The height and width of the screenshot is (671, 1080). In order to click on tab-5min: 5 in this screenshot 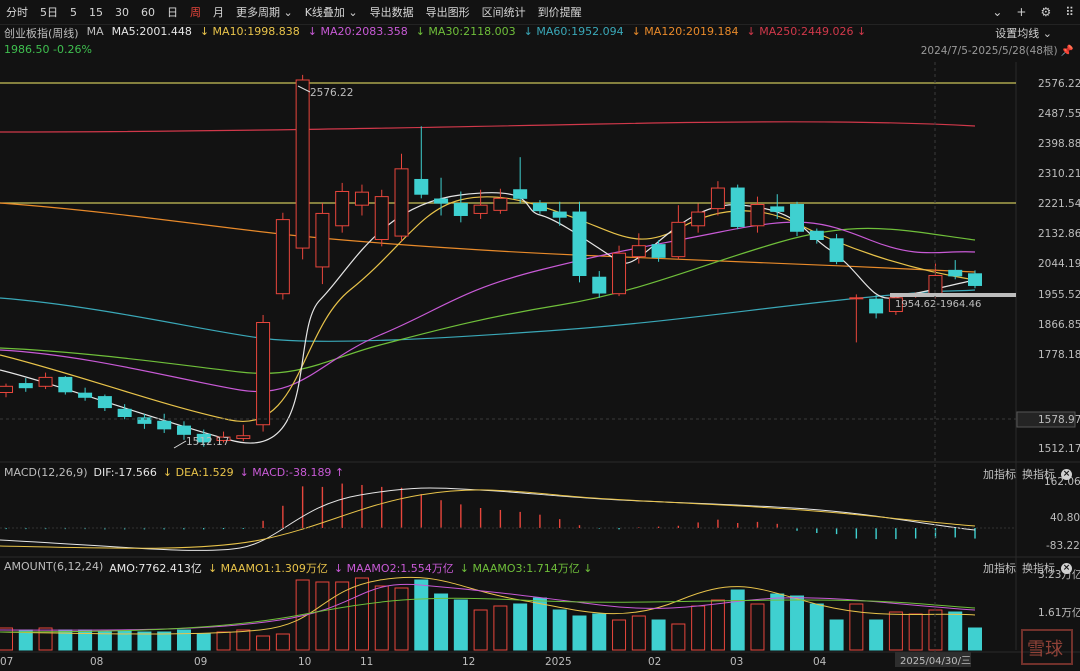, I will do `click(73, 12)`.